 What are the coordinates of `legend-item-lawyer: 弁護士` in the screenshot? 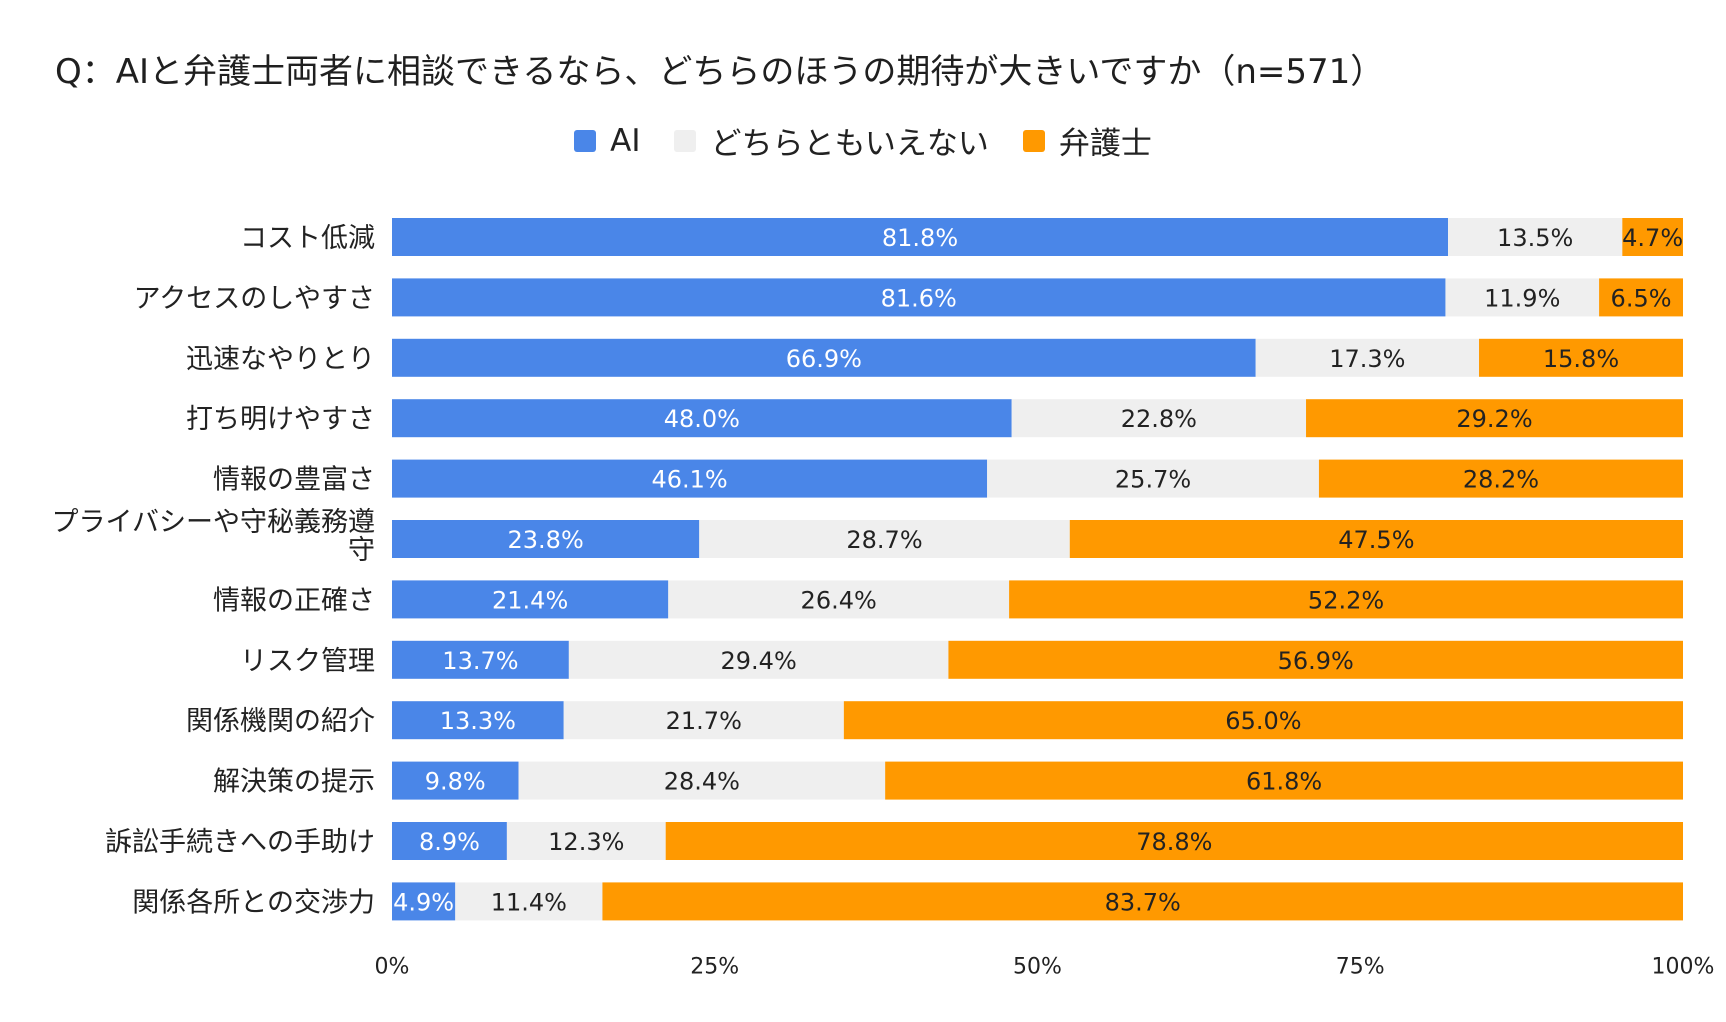 It's located at (1087, 140).